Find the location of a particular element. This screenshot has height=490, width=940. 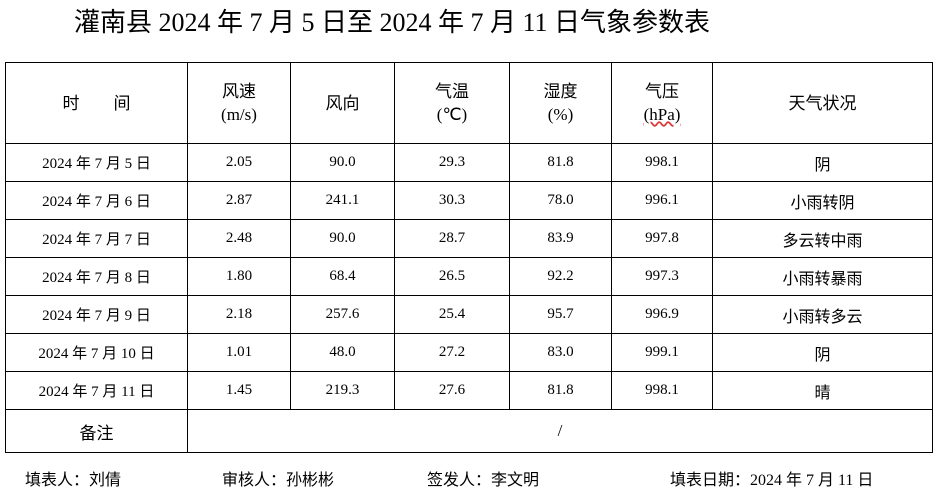

cell: 92.2 is located at coordinates (560, 276).